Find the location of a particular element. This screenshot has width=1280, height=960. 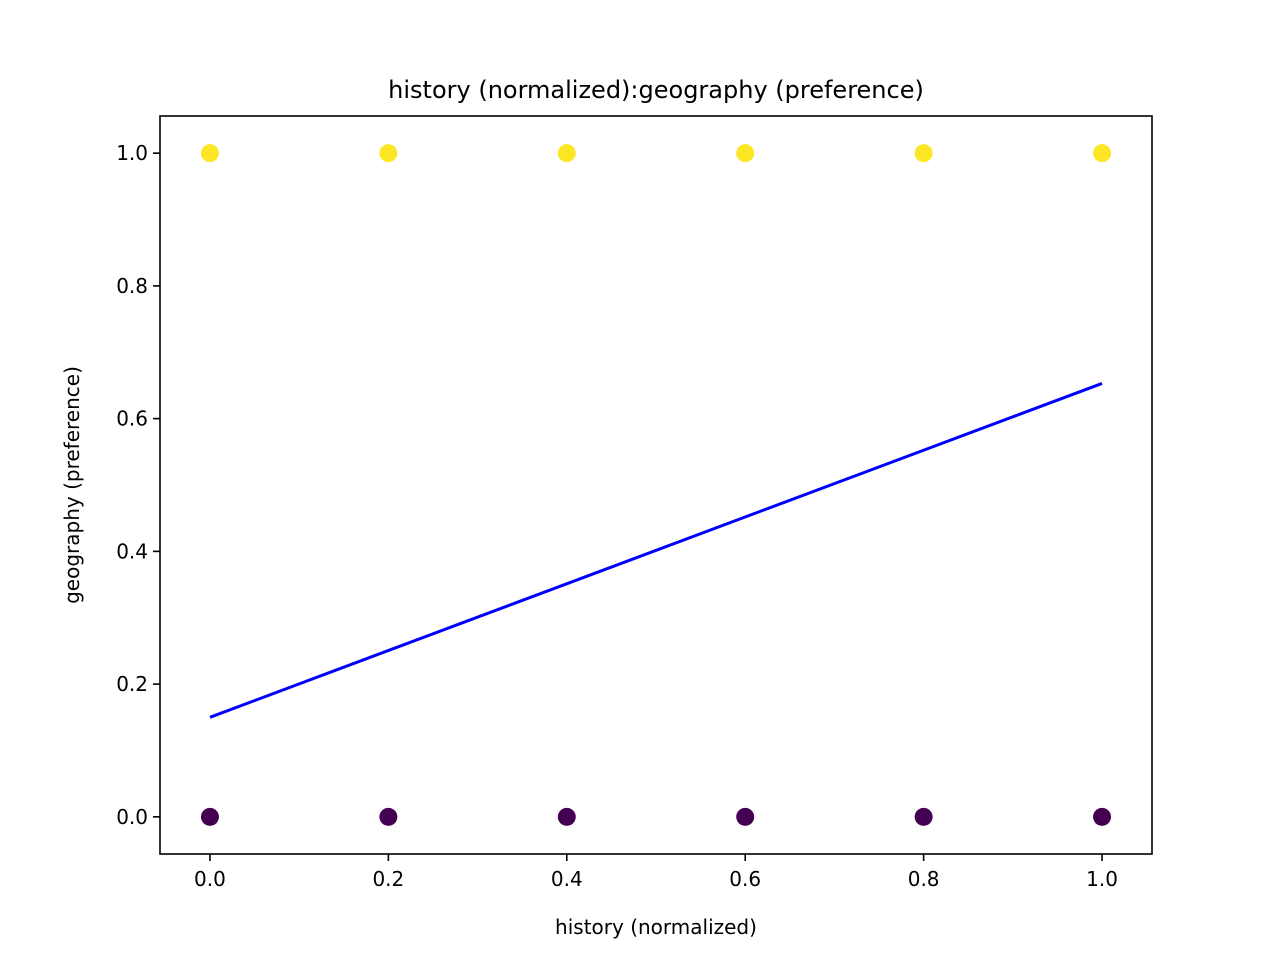

x-axis: 0.0 0.2 0.4 0.6 0.8 1.0 is located at coordinates (656, 872).